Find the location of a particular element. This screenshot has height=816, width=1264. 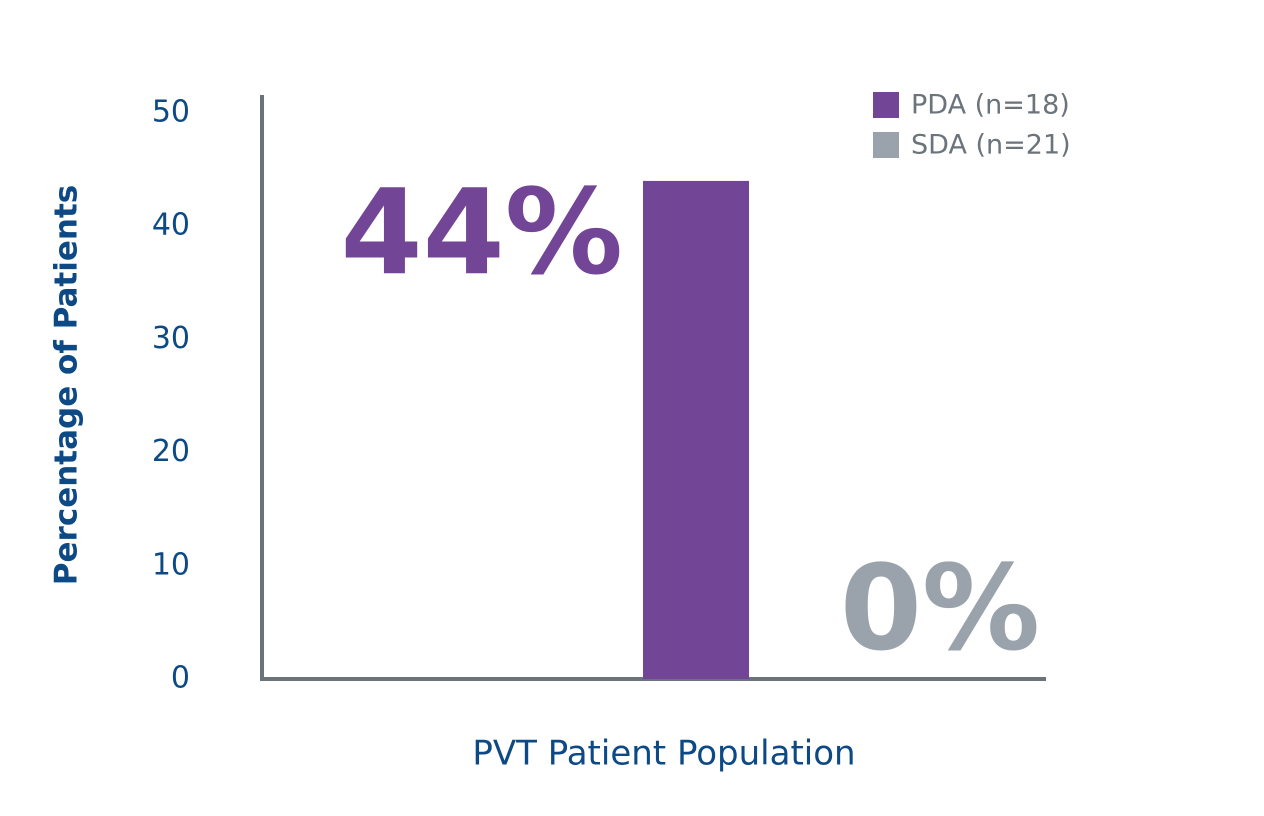

y-tick-label: 40 is located at coordinates (171, 225).